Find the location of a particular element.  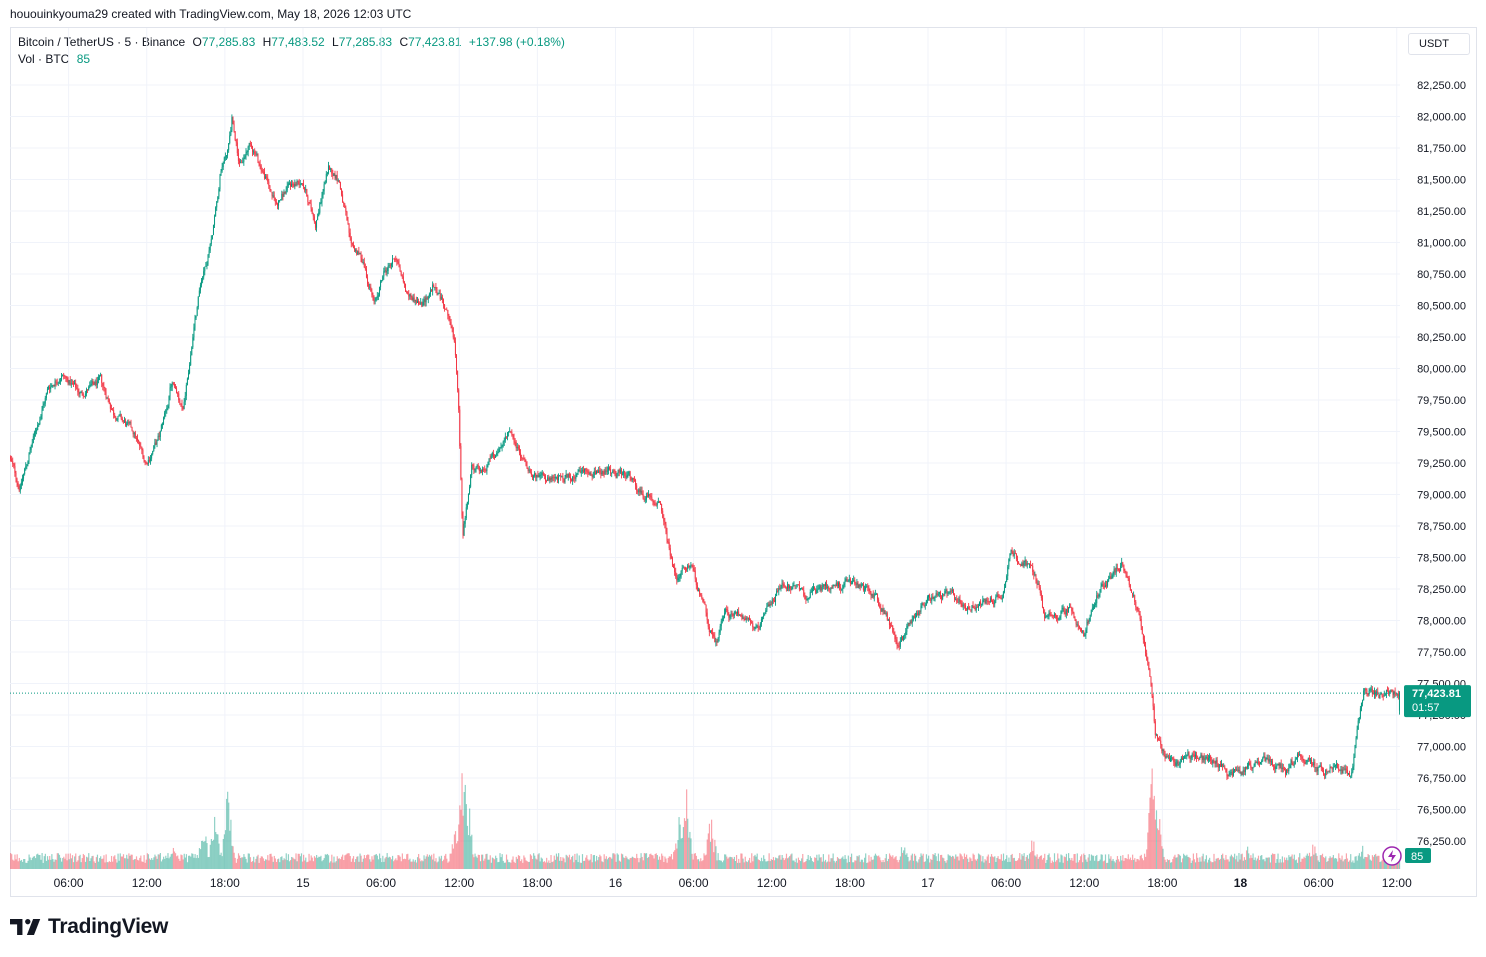

high-label: H is located at coordinates (267, 42).